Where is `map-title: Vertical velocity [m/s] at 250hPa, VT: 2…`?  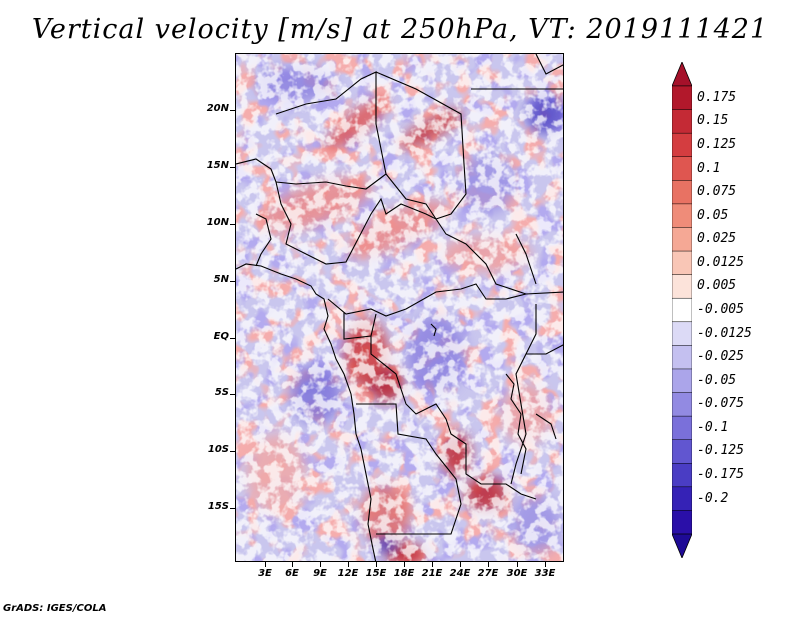
map-title: Vertical velocity [m/s] at 250hPa, VT: 2… is located at coordinates (400, 29).